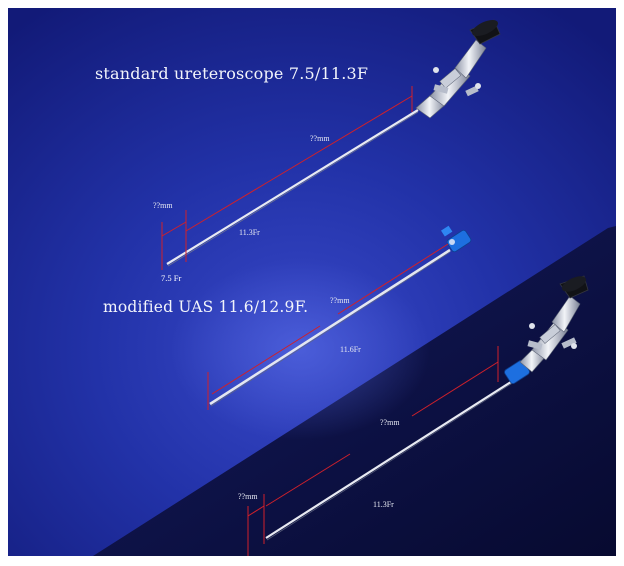 Image resolution: width=624 pixels, height=566 pixels. I want to click on uas-hub, so click(456, 239).